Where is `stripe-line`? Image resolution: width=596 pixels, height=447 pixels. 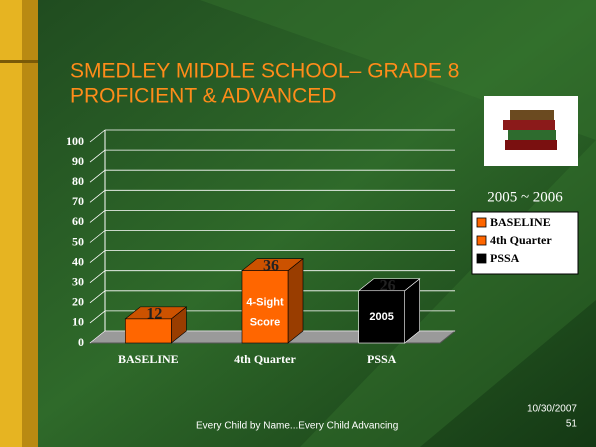
stripe-line is located at coordinates (19, 61).